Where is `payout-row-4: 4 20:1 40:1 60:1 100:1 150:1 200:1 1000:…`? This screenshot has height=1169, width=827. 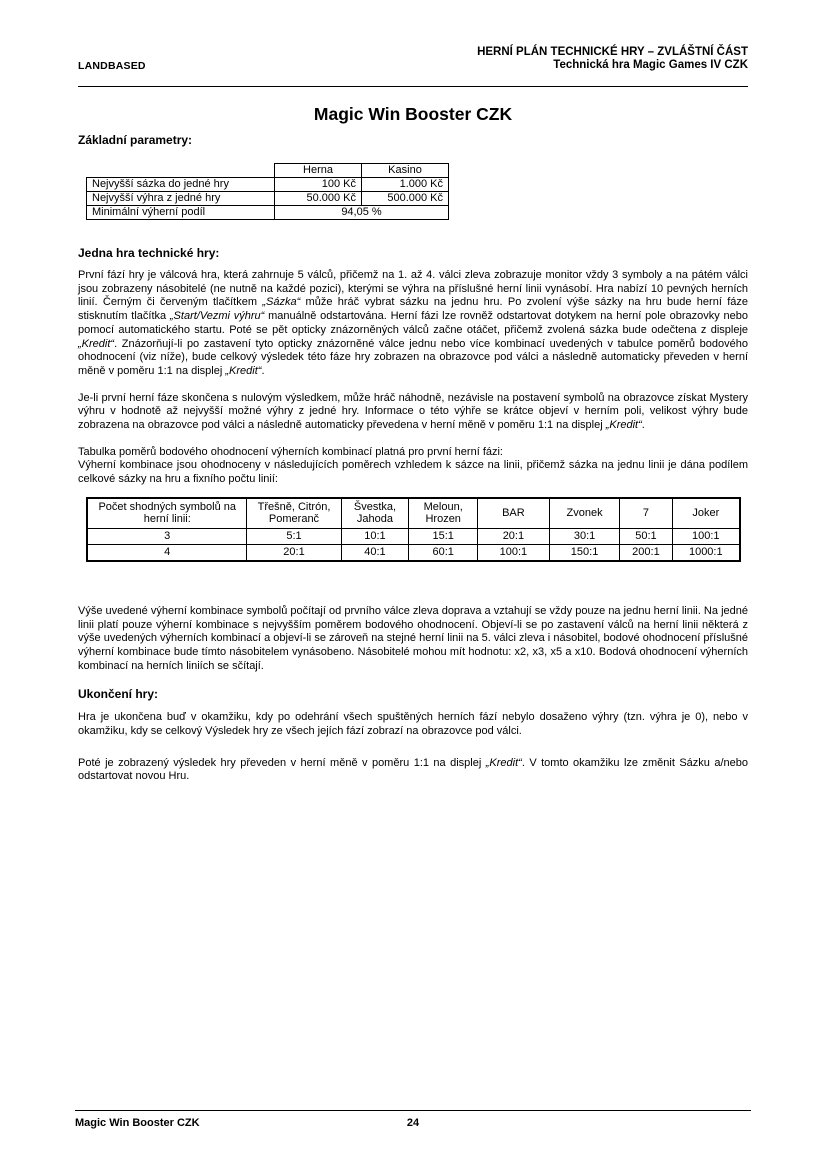
payout-row-4: 4 20:1 40:1 60:1 100:1 150:1 200:1 1000:… is located at coordinates (413, 552).